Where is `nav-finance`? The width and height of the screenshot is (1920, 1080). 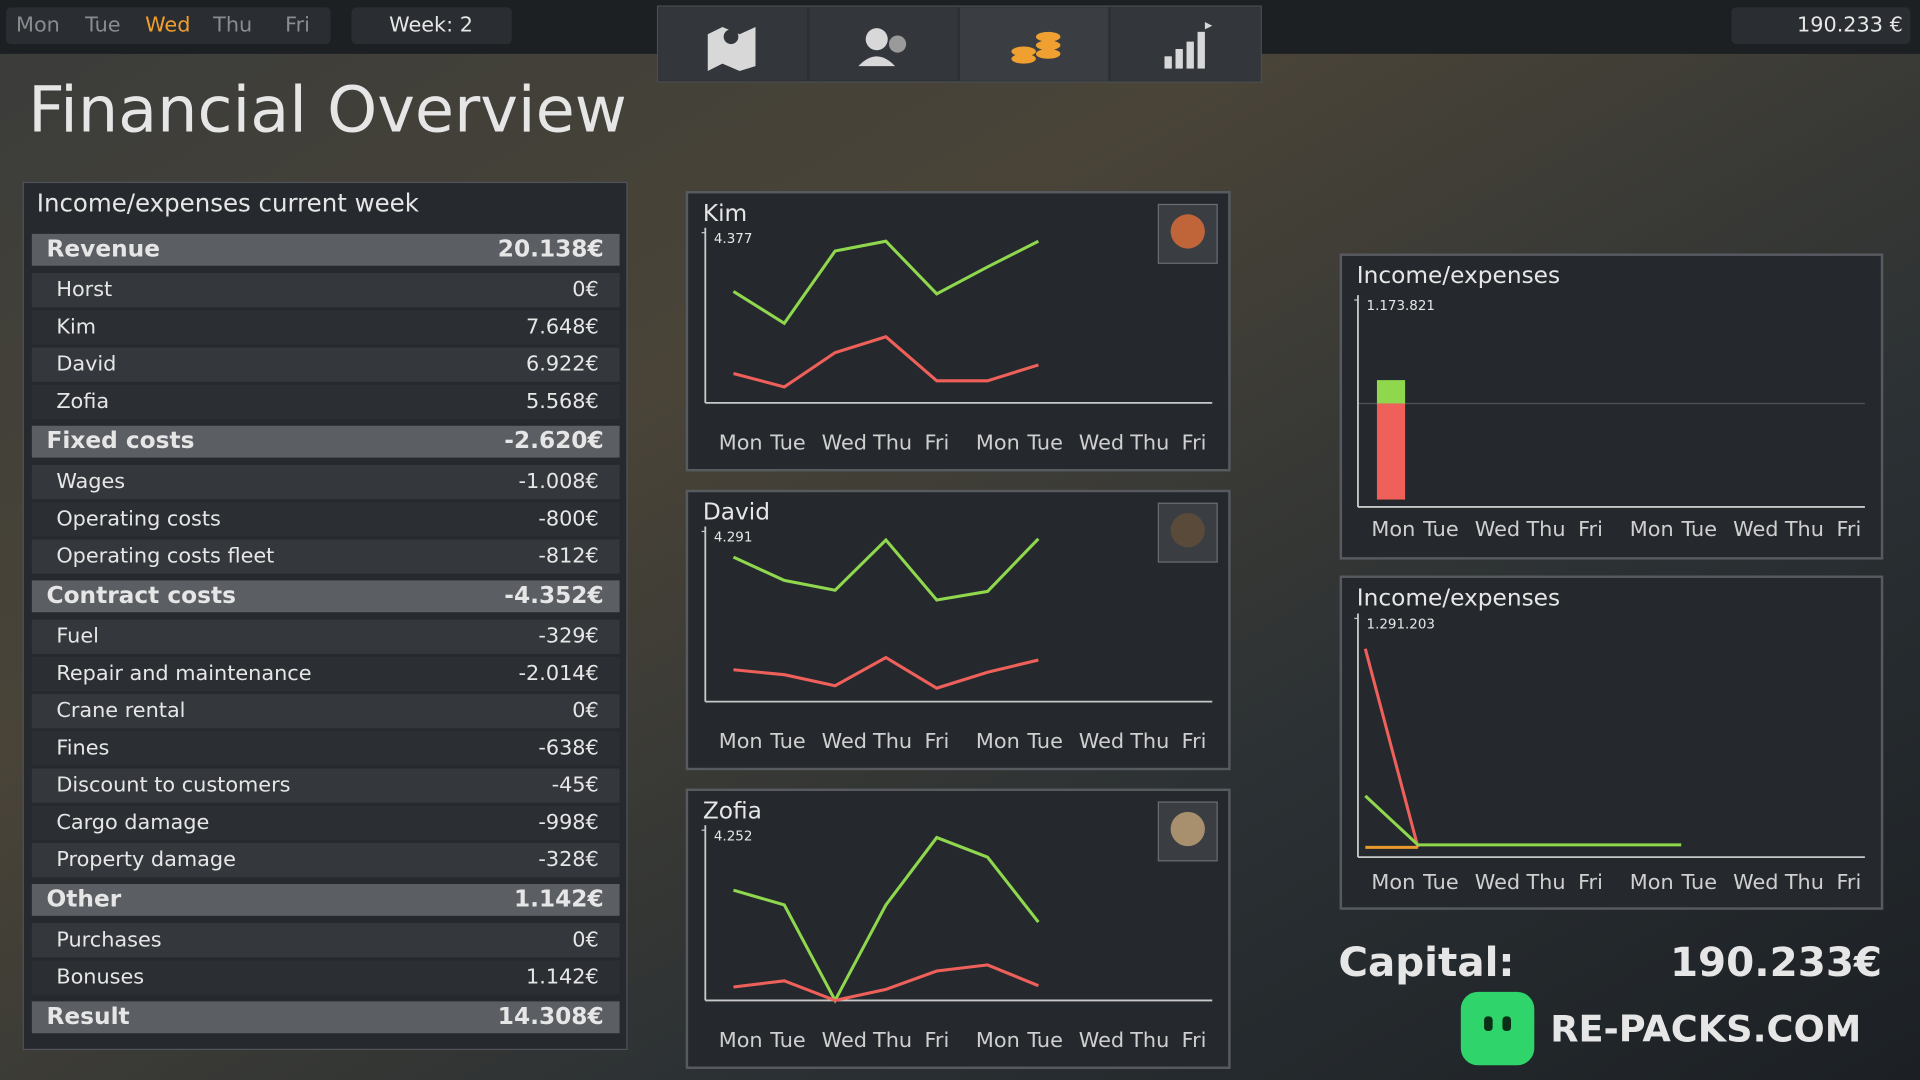
nav-finance is located at coordinates (1034, 44).